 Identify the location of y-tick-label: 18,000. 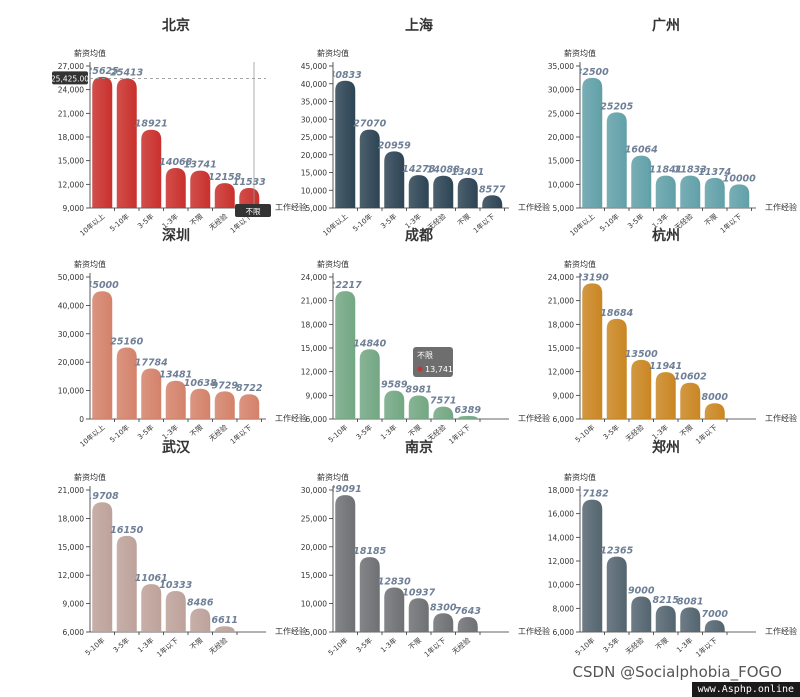
(71, 518).